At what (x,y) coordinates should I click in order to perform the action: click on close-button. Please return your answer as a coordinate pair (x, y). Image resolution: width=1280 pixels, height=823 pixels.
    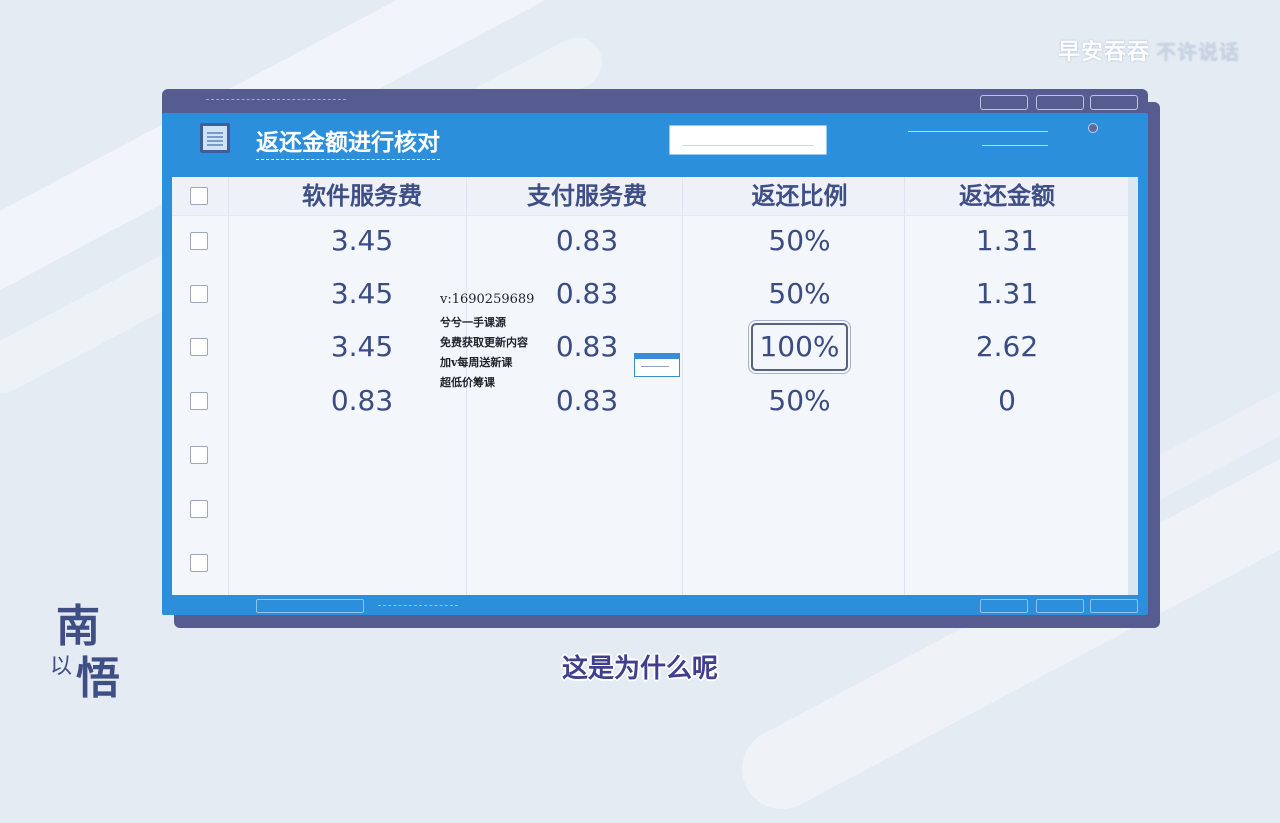
    Looking at the image, I should click on (1114, 102).